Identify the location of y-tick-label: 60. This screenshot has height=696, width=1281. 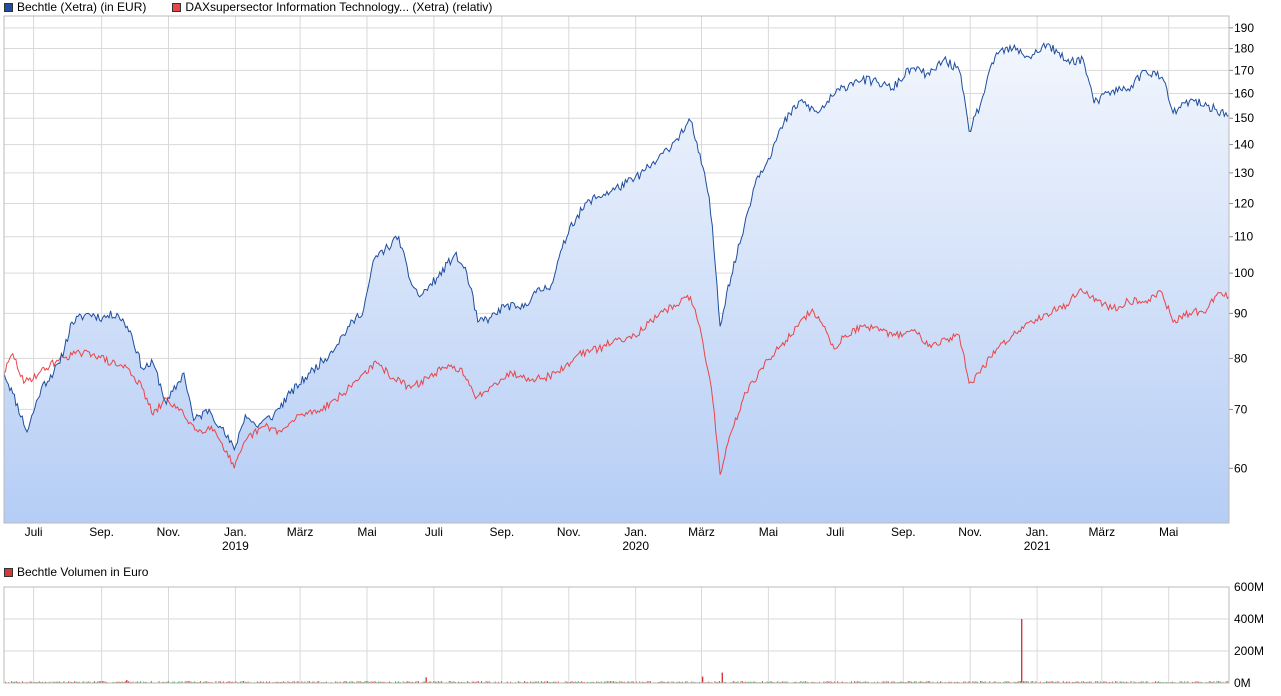
(1241, 468).